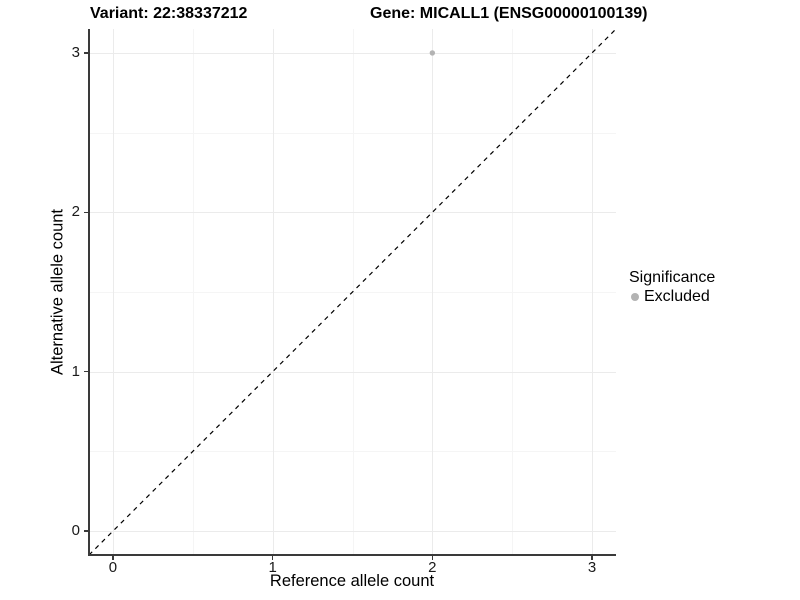  Describe the element at coordinates (672, 277) in the screenshot. I see `legend-title: Significance` at that location.